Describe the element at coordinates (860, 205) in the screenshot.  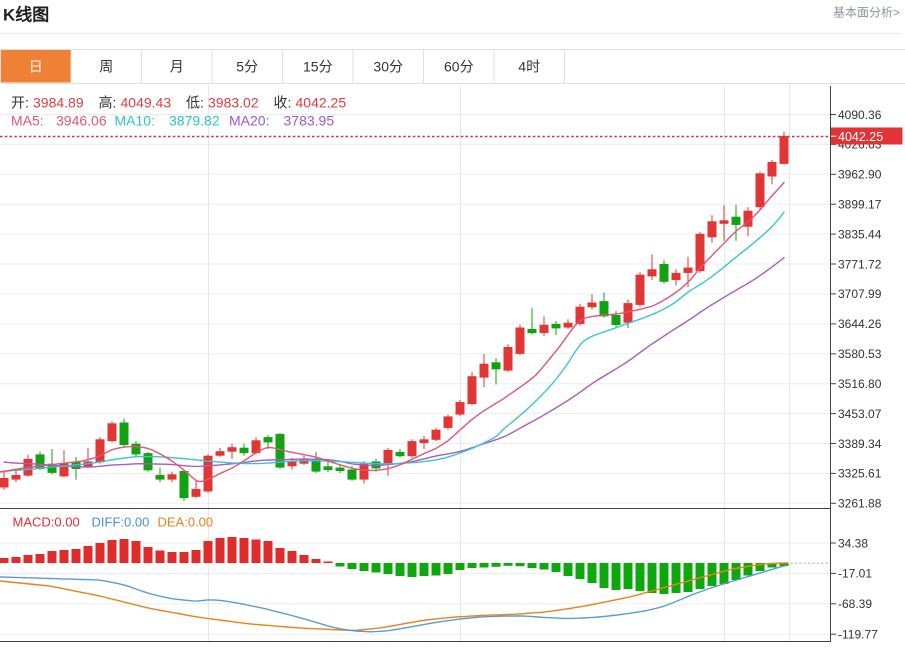
I see `svg-text: 3899.17` at that location.